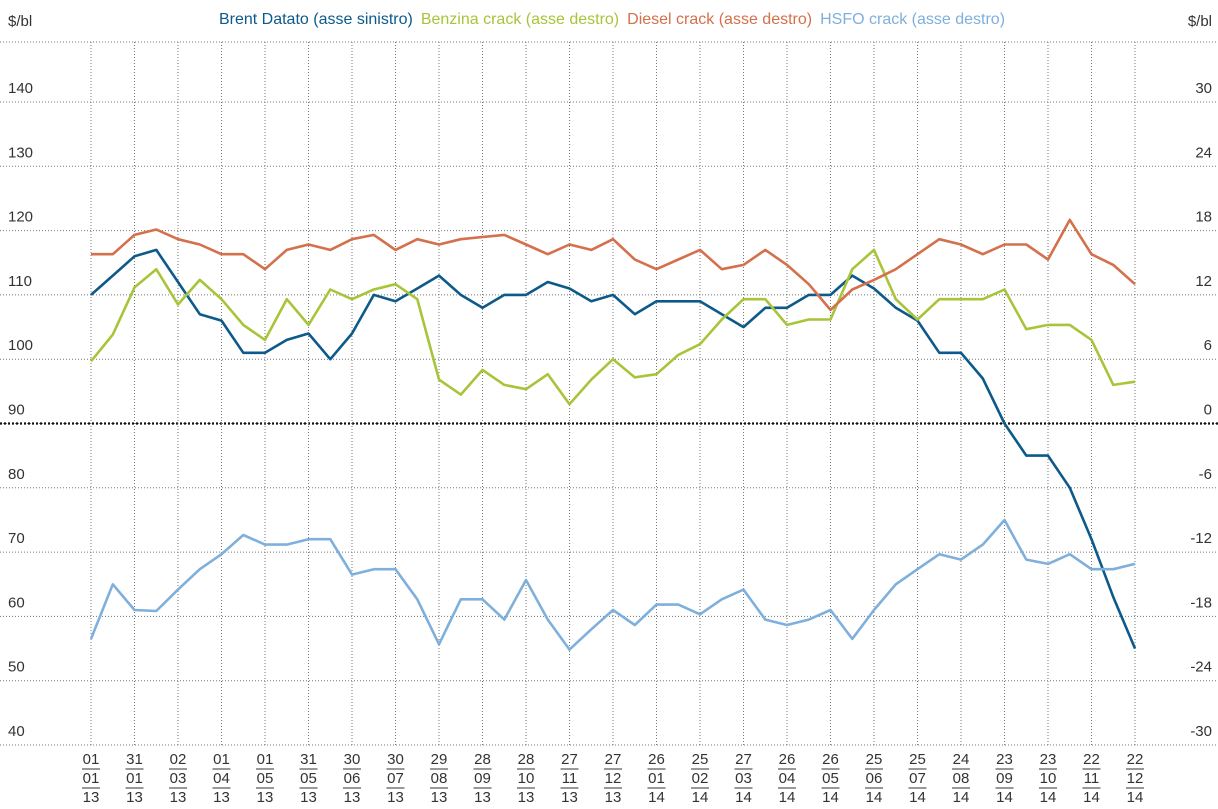  I want to click on legend-entry: HSFO crack (asse destro), so click(912, 19).